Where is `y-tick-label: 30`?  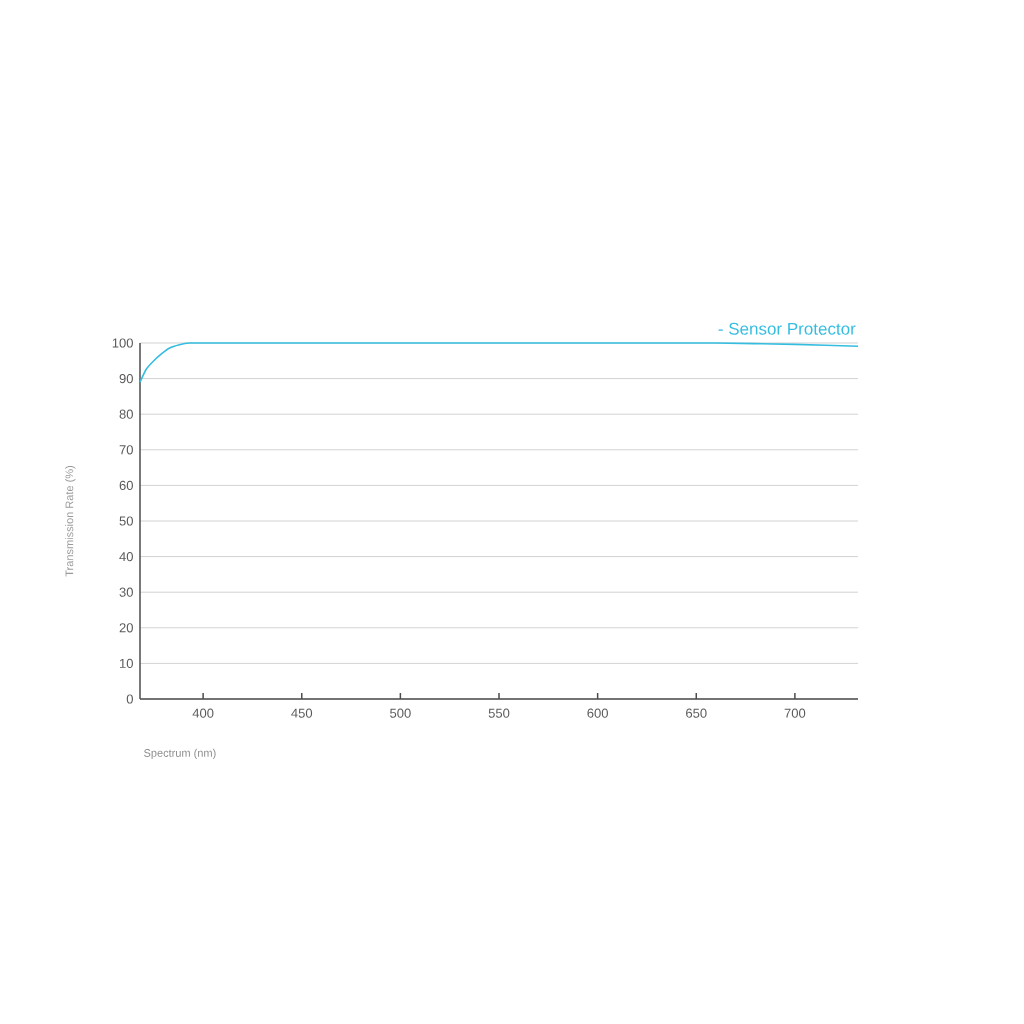
y-tick-label: 30 is located at coordinates (126, 592).